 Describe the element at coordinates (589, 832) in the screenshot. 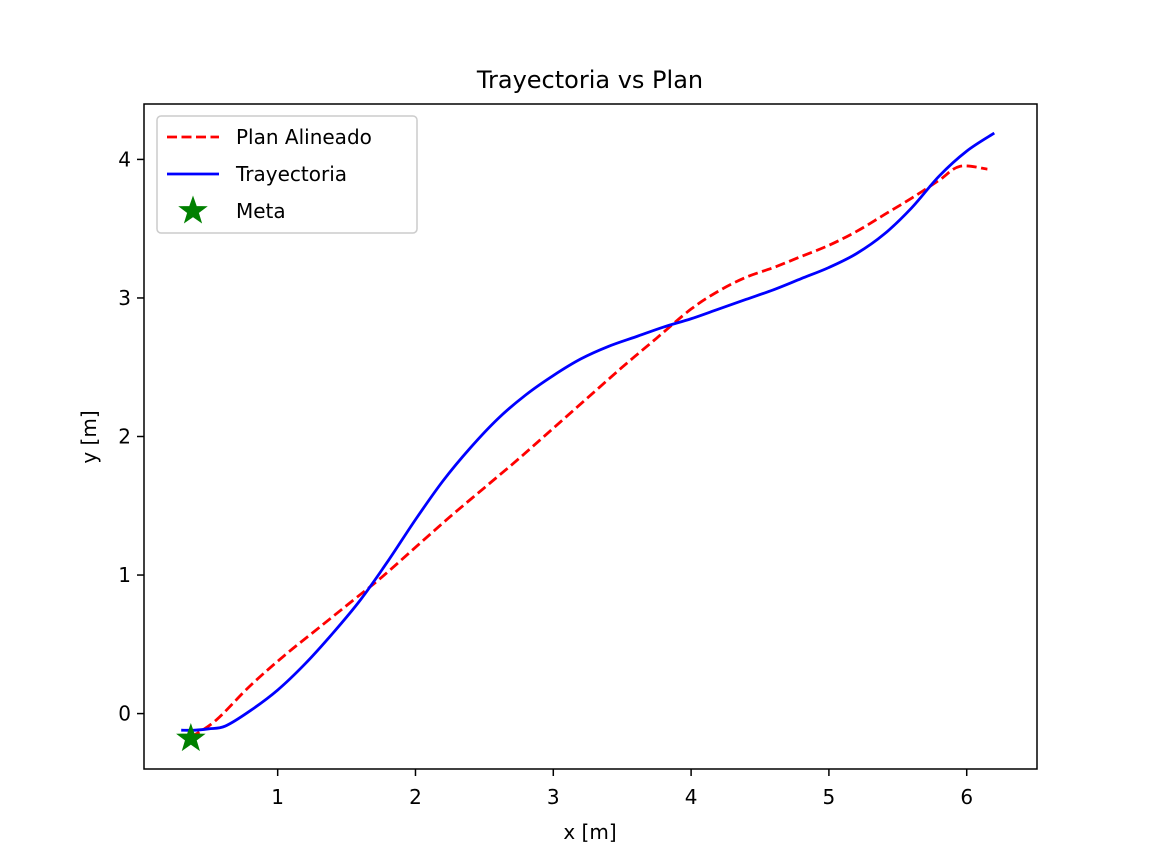

I see `x-axis-label: x [m]` at that location.